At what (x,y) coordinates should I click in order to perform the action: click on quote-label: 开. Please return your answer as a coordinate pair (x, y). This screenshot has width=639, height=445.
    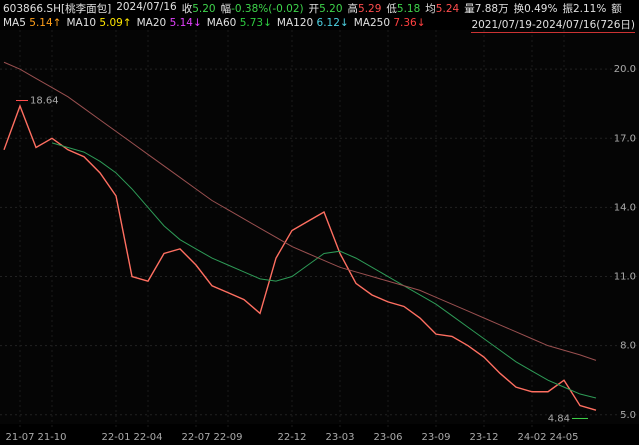
    Looking at the image, I should click on (314, 9).